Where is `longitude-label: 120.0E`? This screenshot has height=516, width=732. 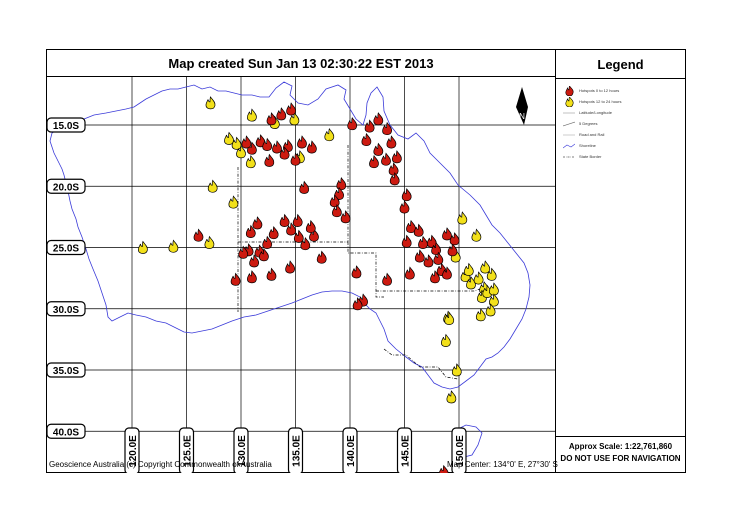
longitude-label: 120.0E is located at coordinates (132, 450).